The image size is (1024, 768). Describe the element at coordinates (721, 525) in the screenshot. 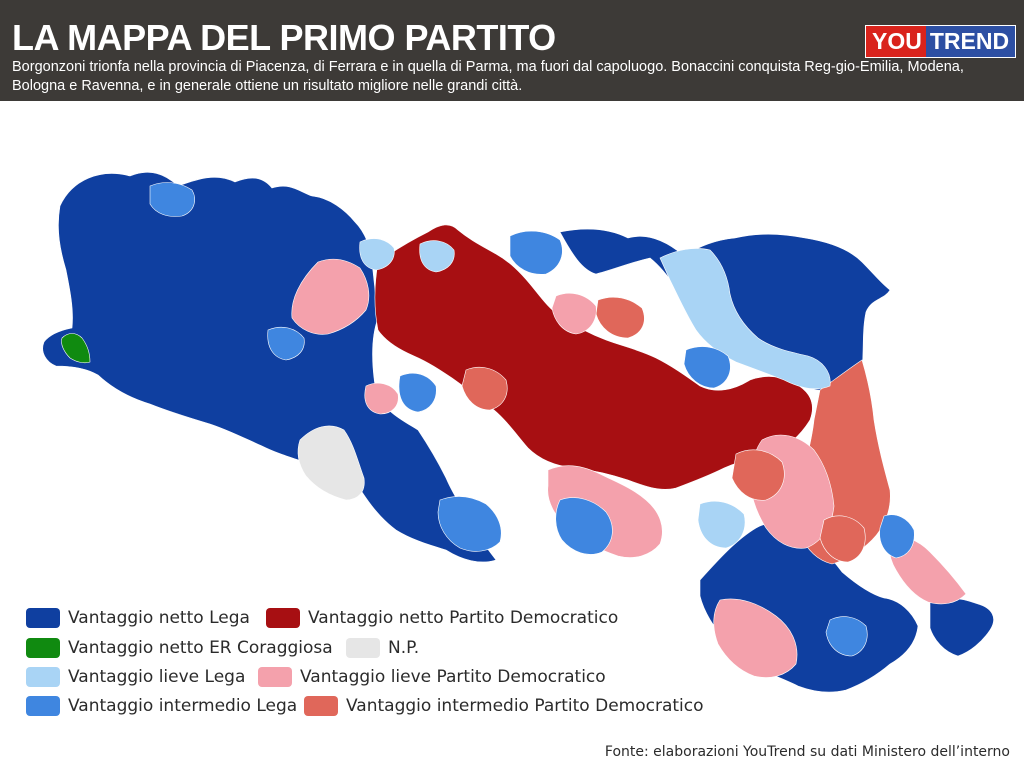

I see `region-apennine-lega-lieve` at that location.